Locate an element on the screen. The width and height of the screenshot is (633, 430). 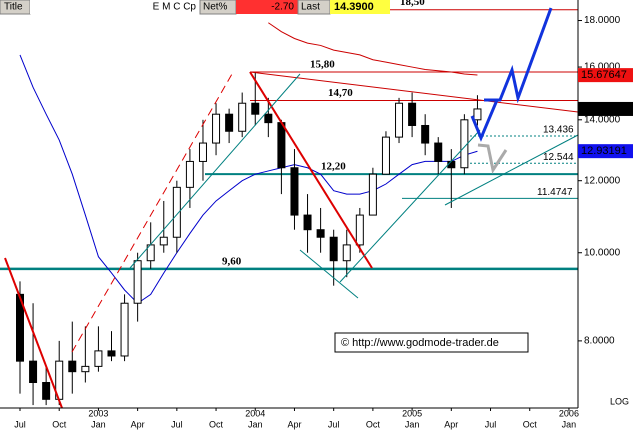
scale-note: LOG is located at coordinates (619, 401).